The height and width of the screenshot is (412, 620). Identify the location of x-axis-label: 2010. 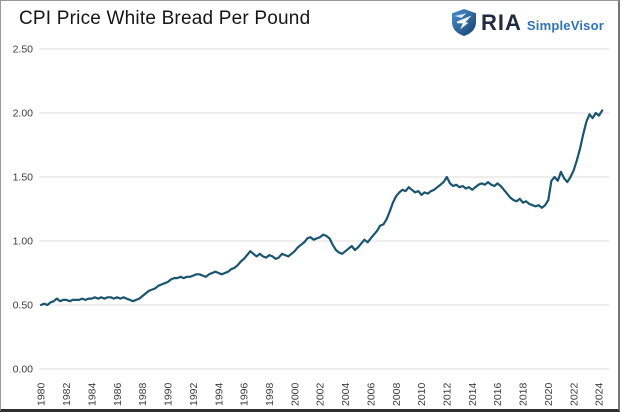
(422, 394).